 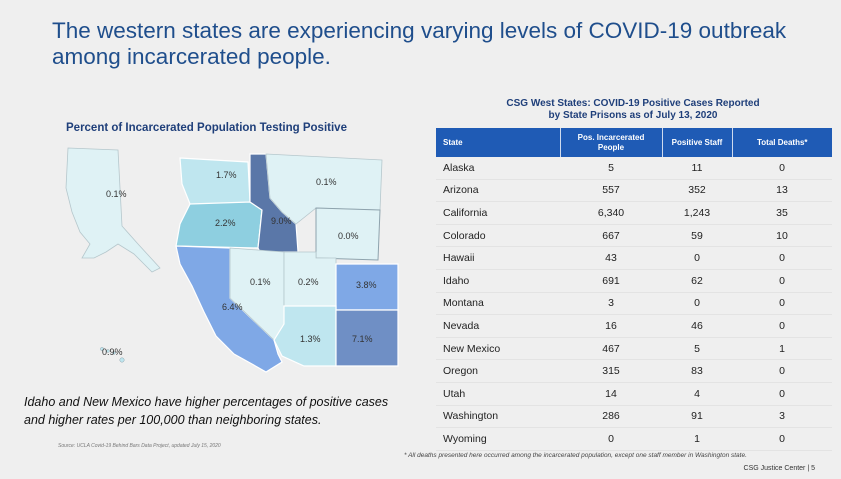 I want to click on table-row: Arizona 557 352 13, so click(x=634, y=191).